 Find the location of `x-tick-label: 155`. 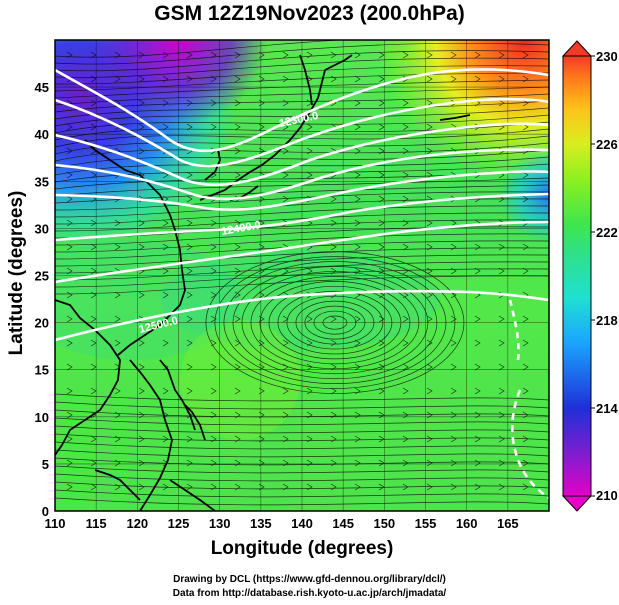

x-tick-label: 155 is located at coordinates (426, 523).